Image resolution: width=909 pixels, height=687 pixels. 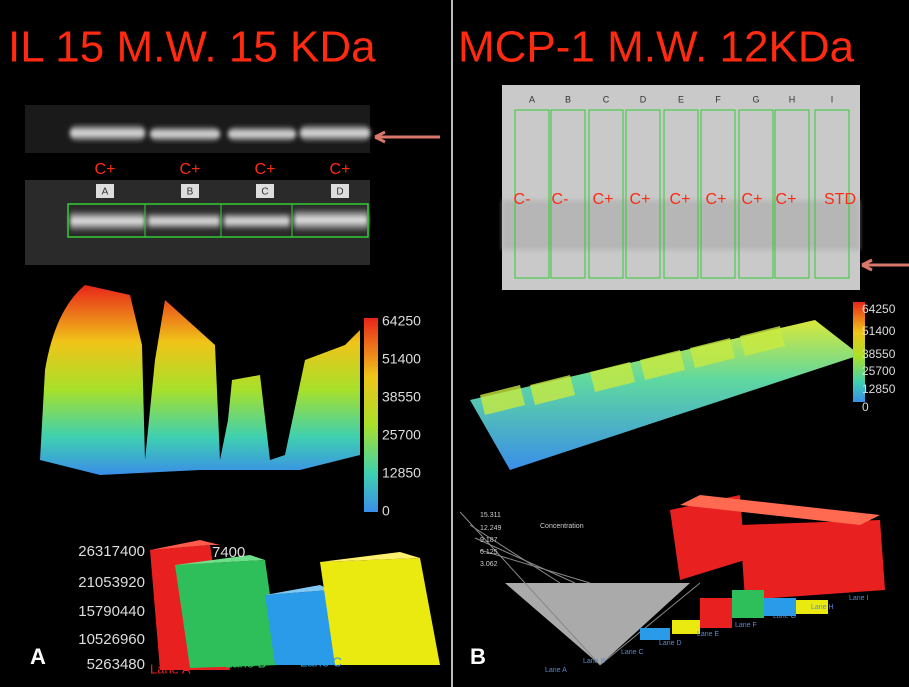 What do you see at coordinates (822, 607) in the screenshot?
I see `lane-name: Lane H` at bounding box center [822, 607].